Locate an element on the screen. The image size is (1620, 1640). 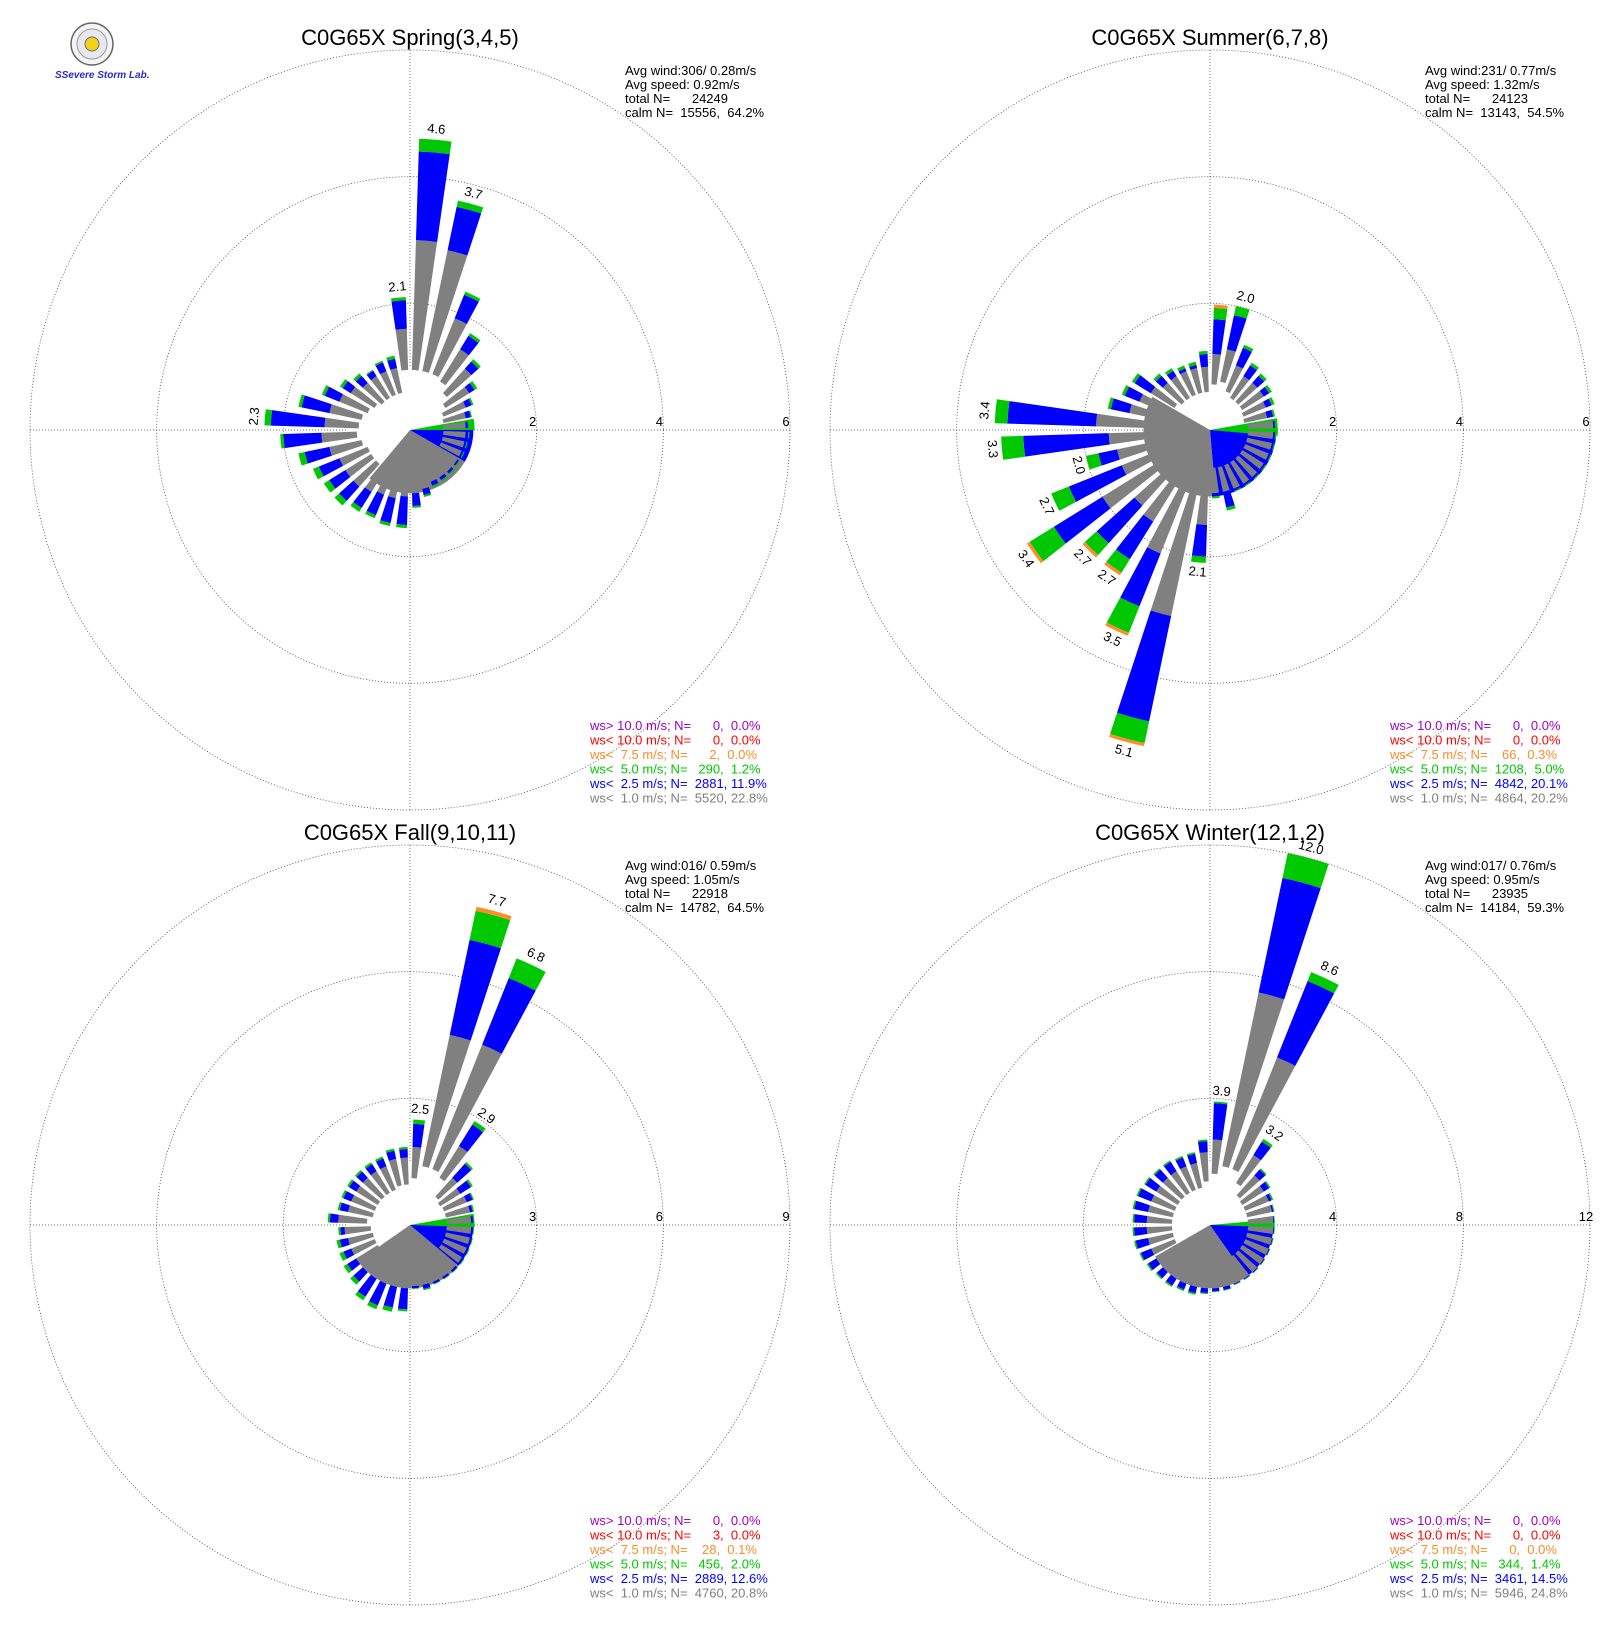
info-line: Avg speed: 1.32m/s is located at coordinates (1482, 84).